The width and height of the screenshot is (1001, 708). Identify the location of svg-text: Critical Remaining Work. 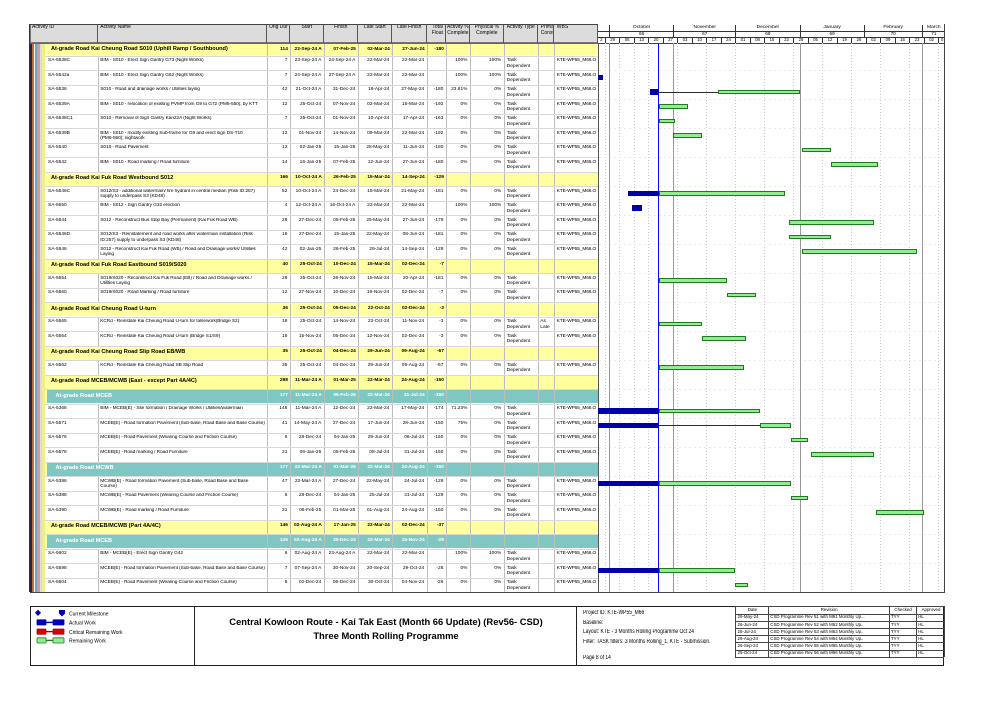
(96, 633).